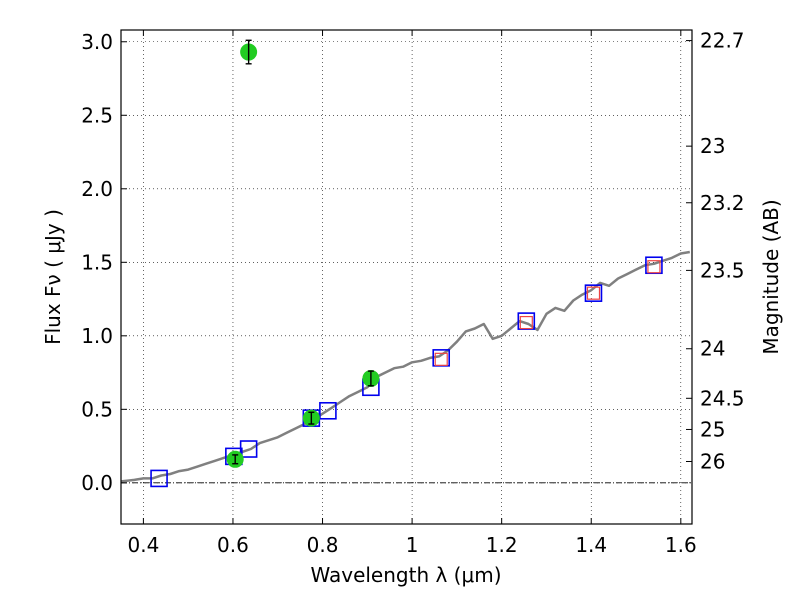 This screenshot has width=800, height=600. I want to click on mag-tick-label: 24.5, so click(722, 398).